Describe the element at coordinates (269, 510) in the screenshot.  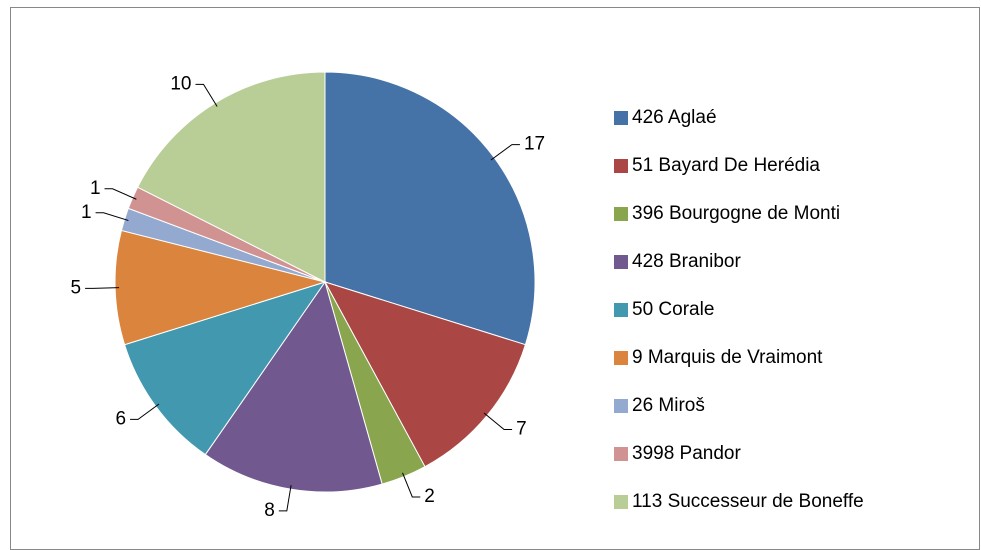
I see `data-label: 8` at that location.